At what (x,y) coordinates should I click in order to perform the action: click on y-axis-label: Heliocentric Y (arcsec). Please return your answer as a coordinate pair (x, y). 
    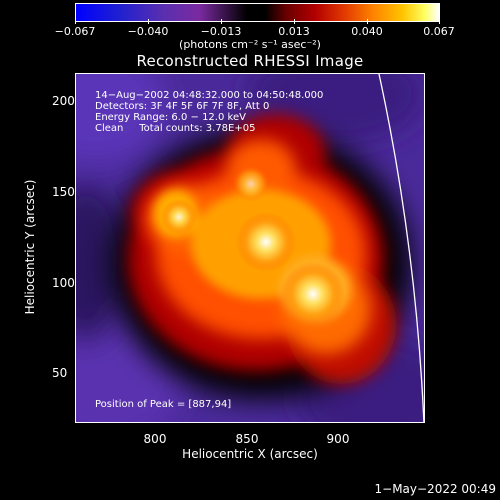
    Looking at the image, I should click on (30, 247).